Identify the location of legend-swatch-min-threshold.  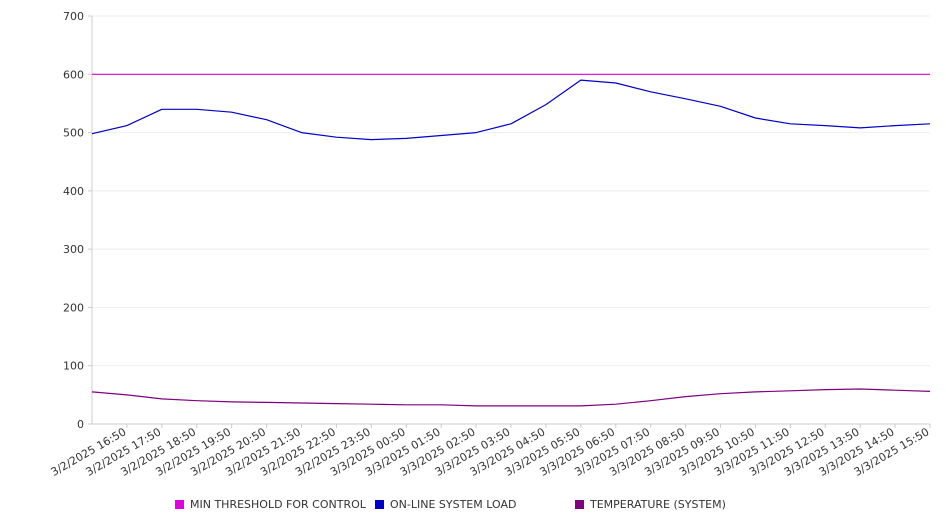
(179, 504).